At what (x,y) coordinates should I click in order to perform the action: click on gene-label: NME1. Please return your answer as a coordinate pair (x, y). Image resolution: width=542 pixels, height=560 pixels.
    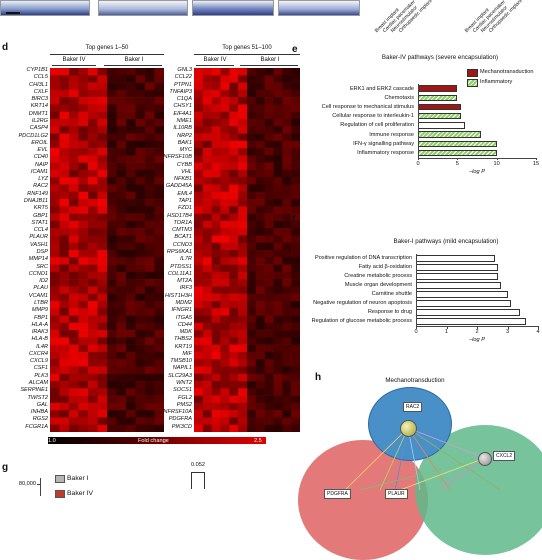
    Looking at the image, I should click on (184, 120).